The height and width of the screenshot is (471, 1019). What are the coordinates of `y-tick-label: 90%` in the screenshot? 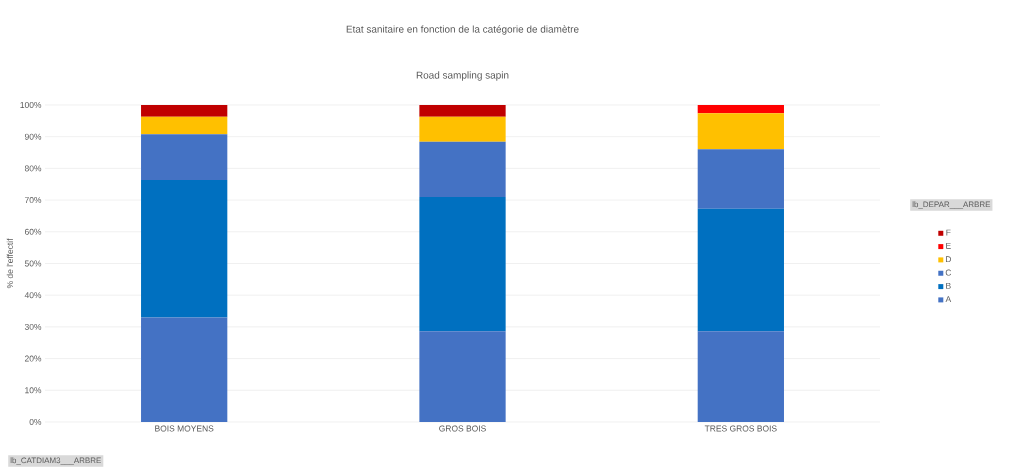 It's located at (33, 136).